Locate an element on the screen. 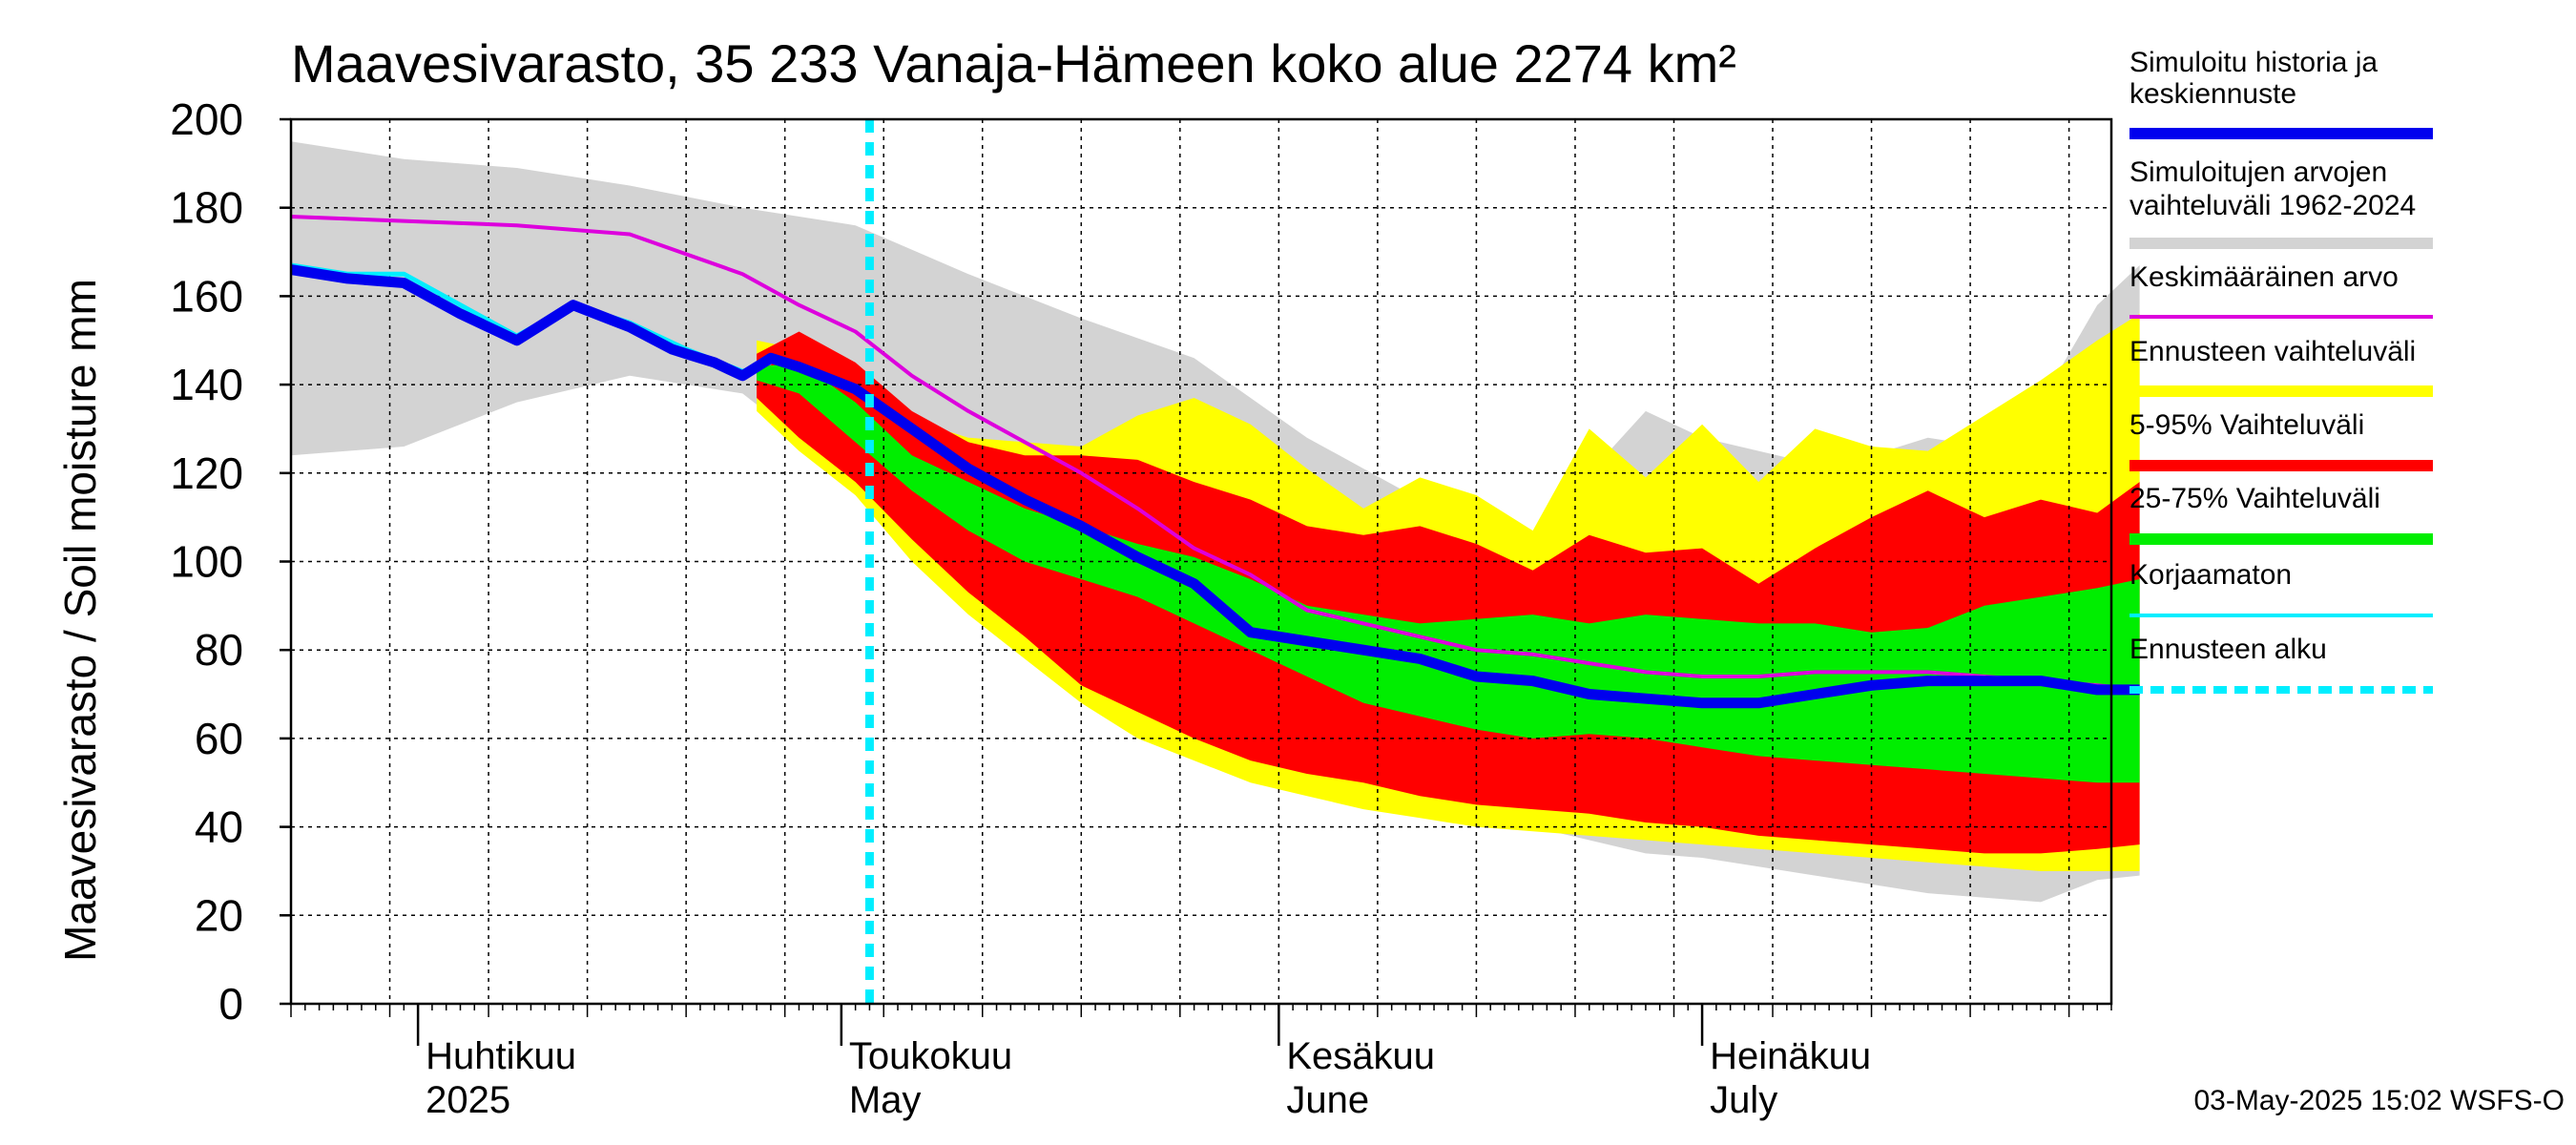 Image resolution: width=2576 pixels, height=1145 pixels. month-label-fi: Heinäkuu is located at coordinates (1790, 1056).